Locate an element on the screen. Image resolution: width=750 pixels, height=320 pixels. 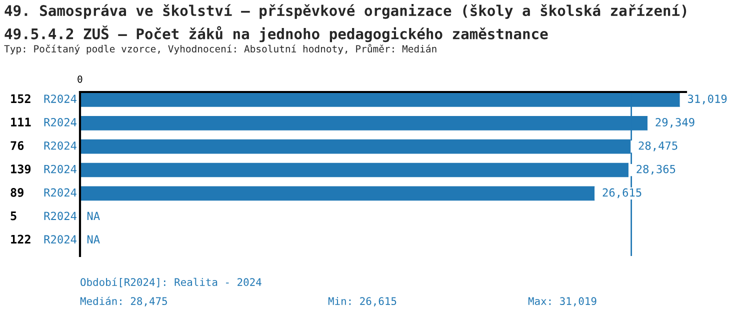
data-label: 26,615 is located at coordinates (622, 193).